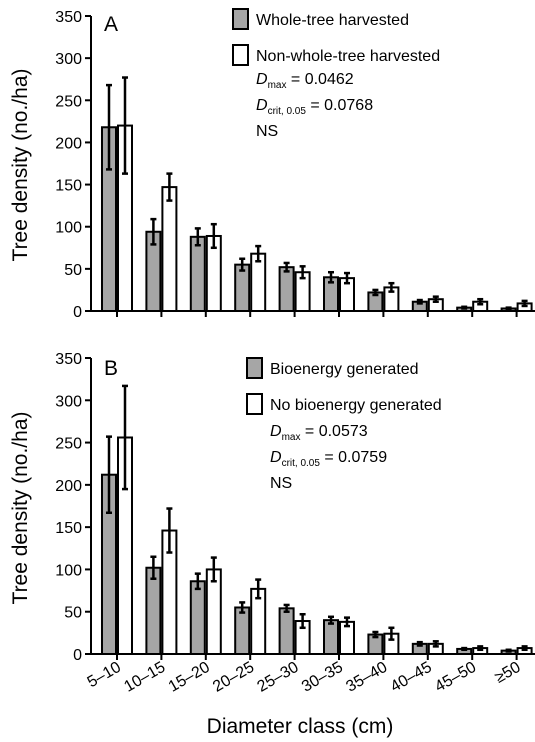  I want to click on x-tick-label: 15–20, so click(189, 677).